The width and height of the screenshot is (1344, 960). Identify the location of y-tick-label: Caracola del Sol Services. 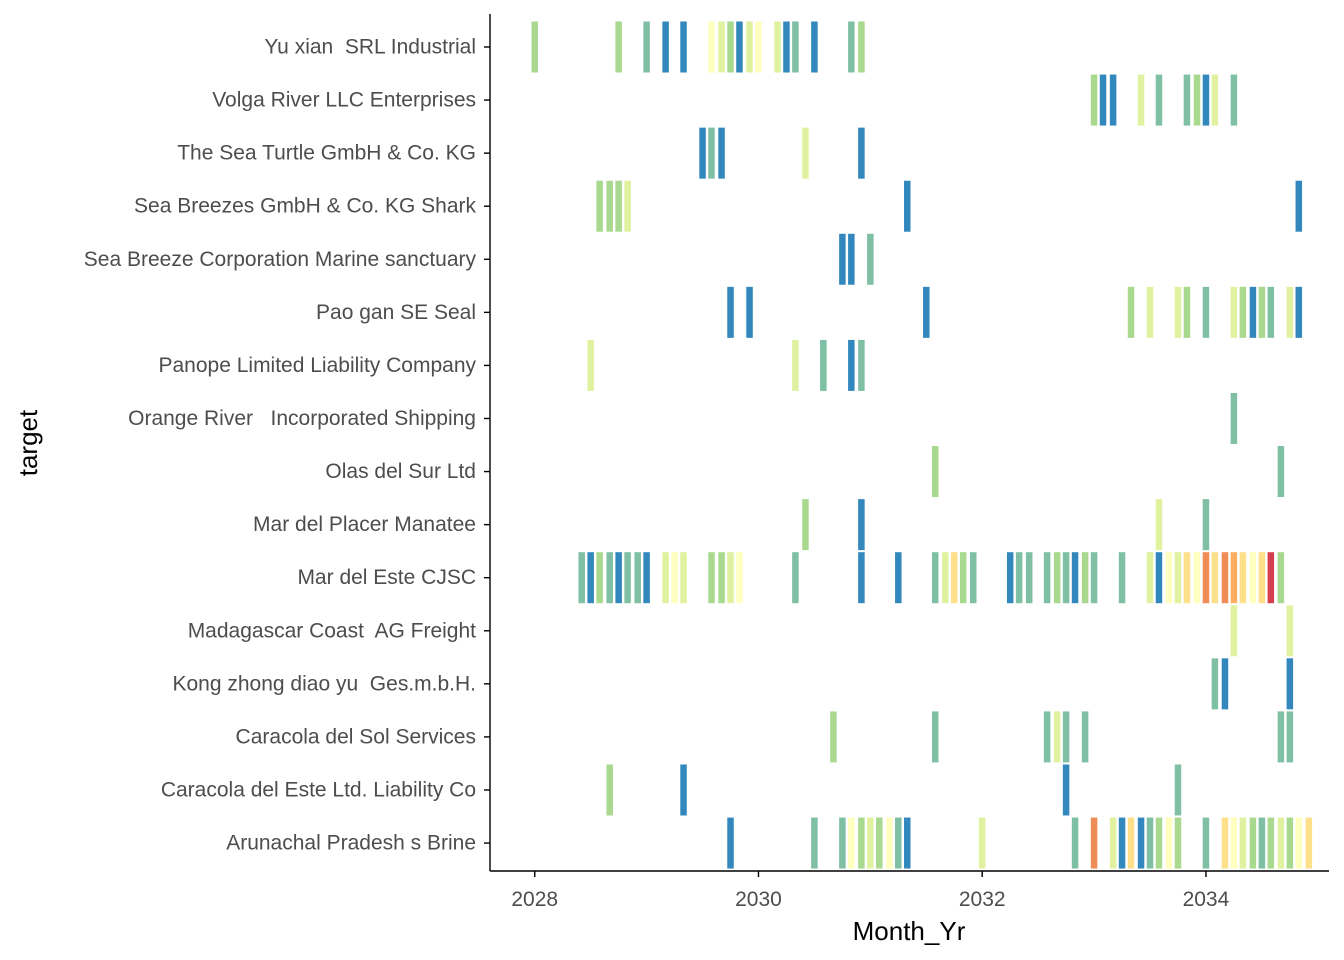
(356, 736).